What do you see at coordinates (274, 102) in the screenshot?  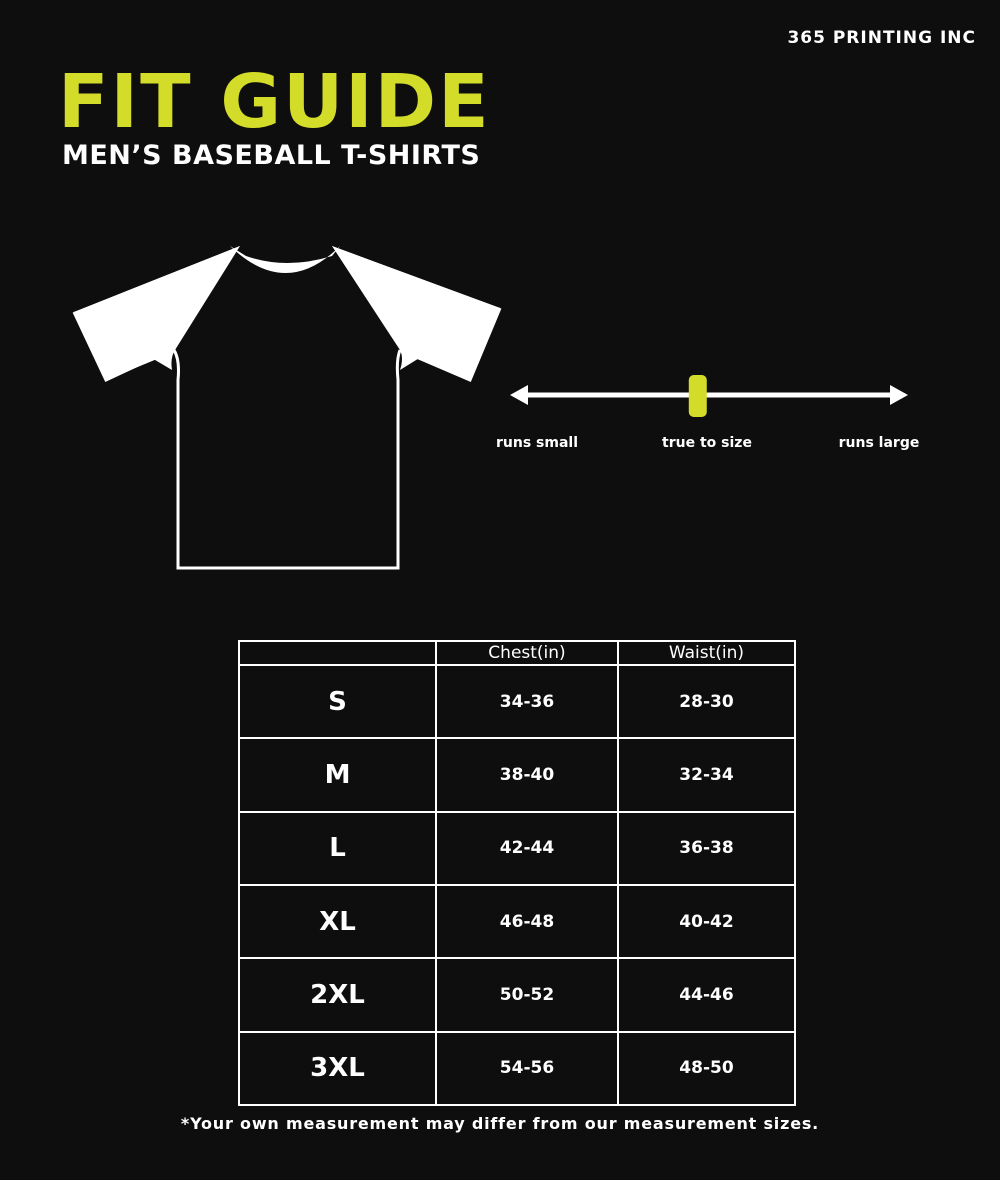 I see `page-title: FIT GUIDE` at bounding box center [274, 102].